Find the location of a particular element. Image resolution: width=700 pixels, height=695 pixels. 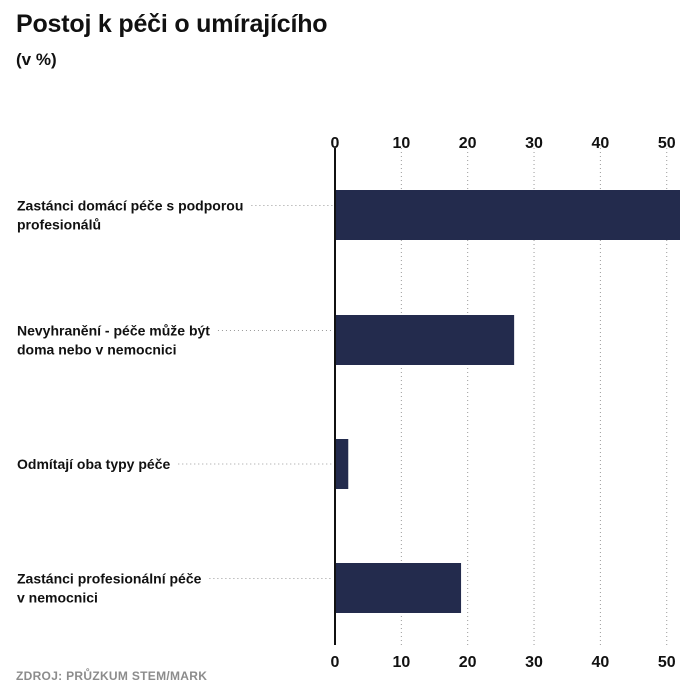

tick-label-bottom: 10 is located at coordinates (401, 662).